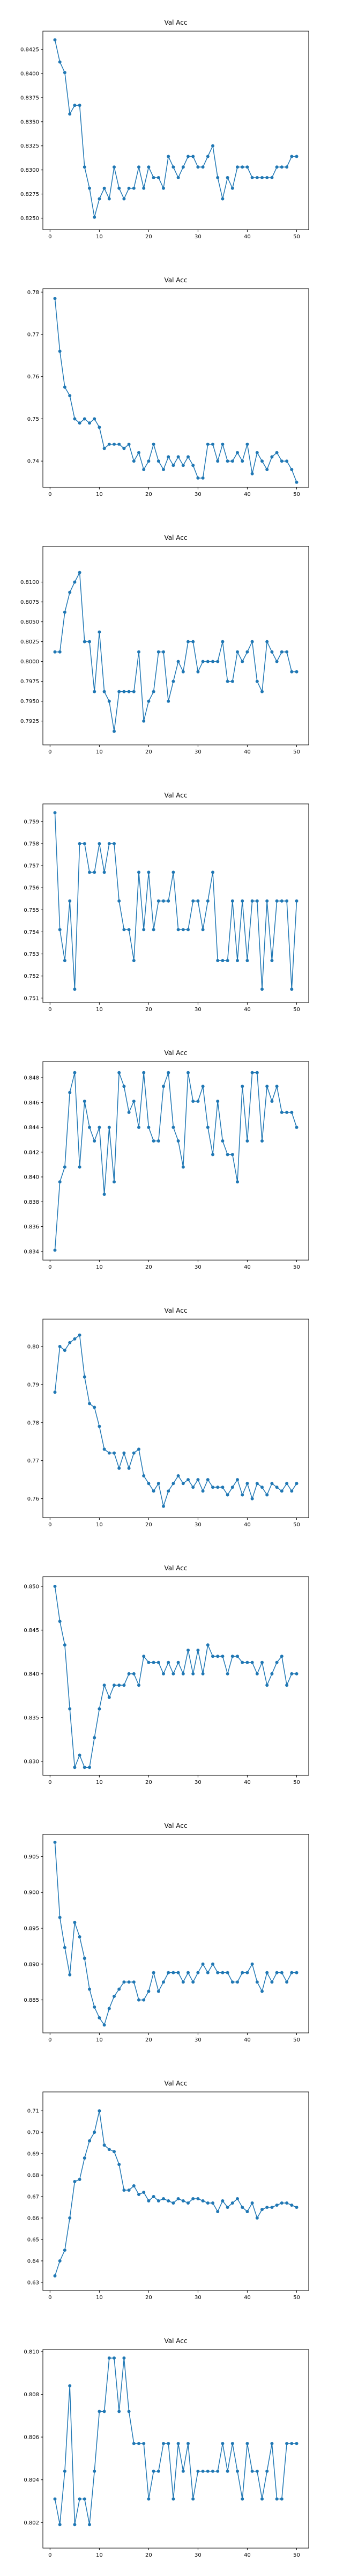  What do you see at coordinates (176, 1310) in the screenshot?
I see `chart-title: Val Acc` at bounding box center [176, 1310].